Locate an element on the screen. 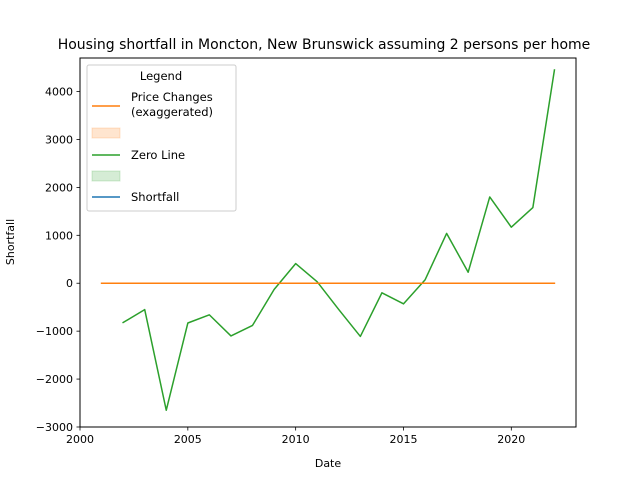 The width and height of the screenshot is (640, 480). y-tick-label: 3000 is located at coordinates (59, 139).